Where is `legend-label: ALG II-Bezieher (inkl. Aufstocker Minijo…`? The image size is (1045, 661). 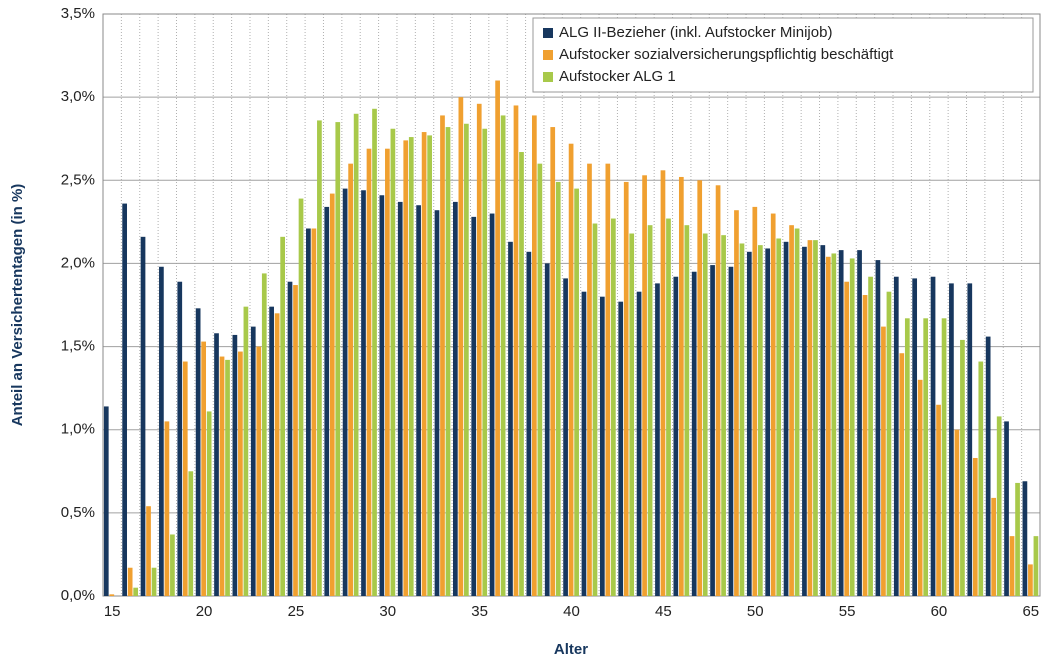 legend-label: ALG II-Bezieher (inkl. Aufstocker Minijo… is located at coordinates (695, 32).